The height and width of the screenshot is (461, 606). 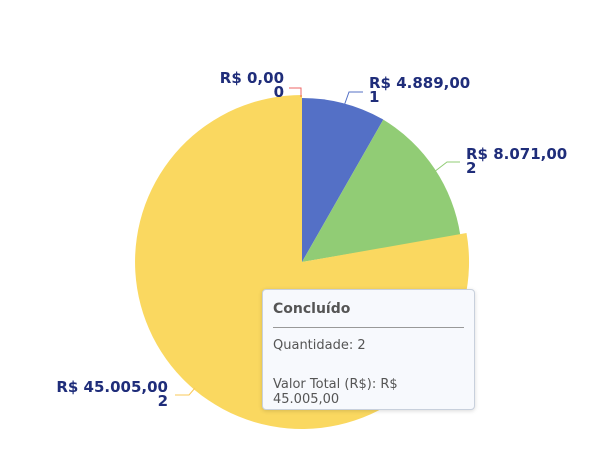 I want to click on label-blue: R$ 4.889,00 1, so click(x=420, y=90).